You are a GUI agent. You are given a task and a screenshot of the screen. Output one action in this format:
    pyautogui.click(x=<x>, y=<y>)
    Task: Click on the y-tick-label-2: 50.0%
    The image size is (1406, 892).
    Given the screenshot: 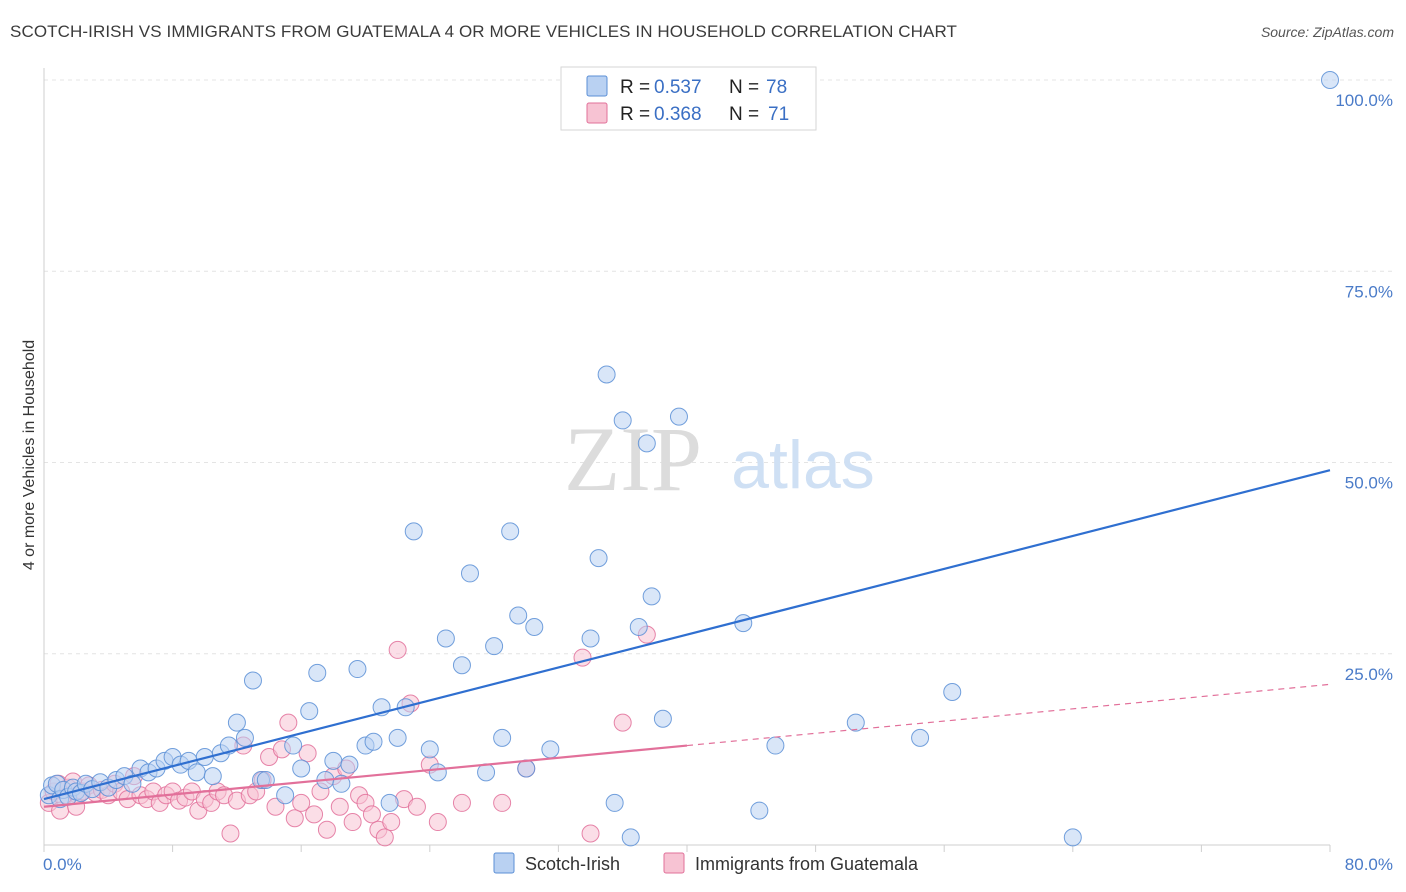 What is the action you would take?
    pyautogui.click(x=1369, y=483)
    